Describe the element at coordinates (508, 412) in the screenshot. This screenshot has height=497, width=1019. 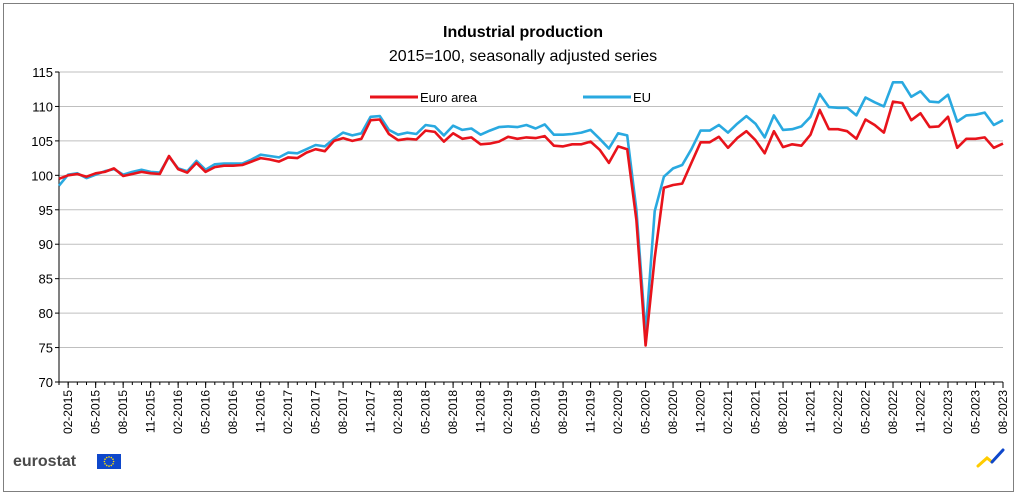
I see `x-tick-label: 02-2019` at that location.